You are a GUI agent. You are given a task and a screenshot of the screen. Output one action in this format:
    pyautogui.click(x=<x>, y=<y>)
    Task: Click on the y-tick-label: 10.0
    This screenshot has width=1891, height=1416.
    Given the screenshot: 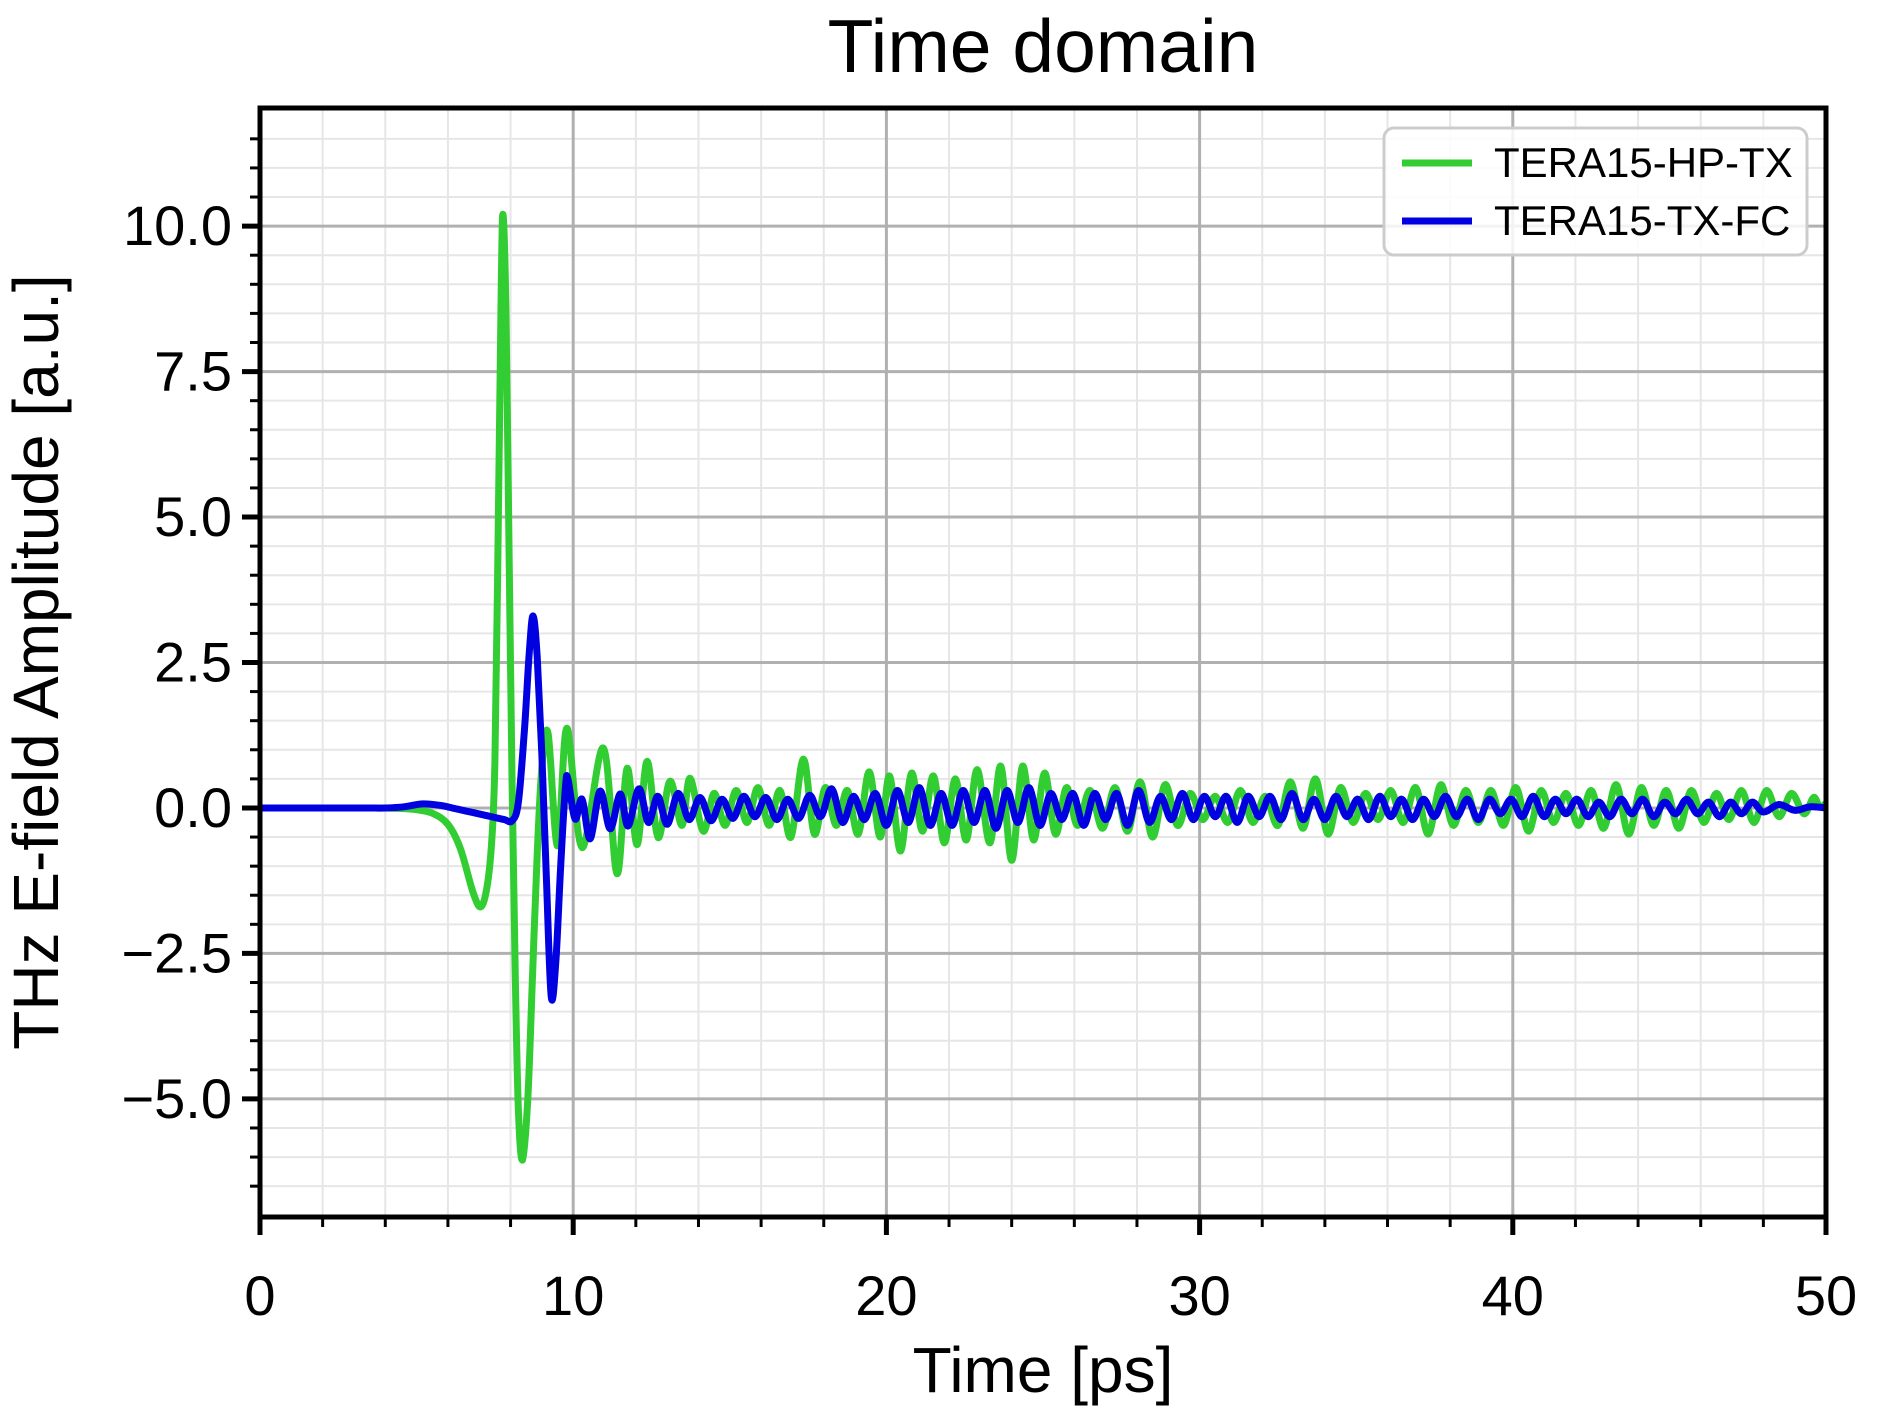 What is the action you would take?
    pyautogui.click(x=177, y=225)
    